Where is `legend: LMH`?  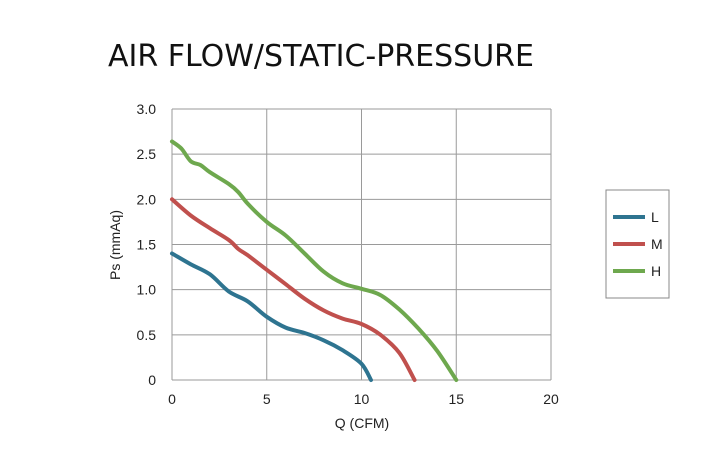
legend: LMH is located at coordinates (637, 244).